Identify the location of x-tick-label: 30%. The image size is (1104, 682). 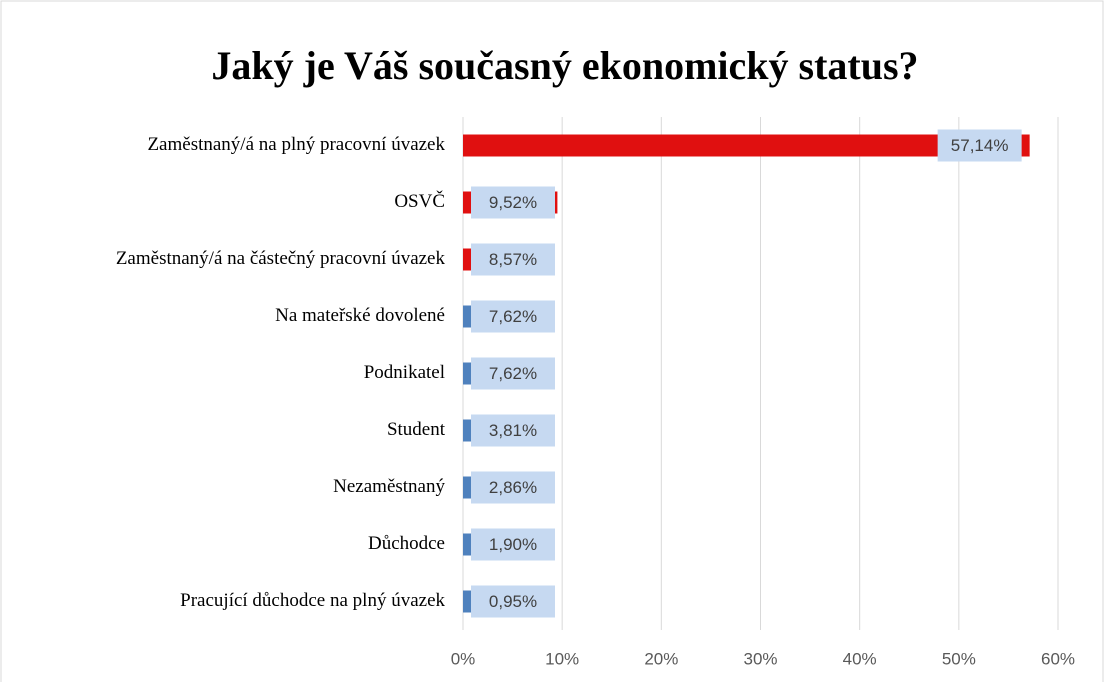
(760, 658).